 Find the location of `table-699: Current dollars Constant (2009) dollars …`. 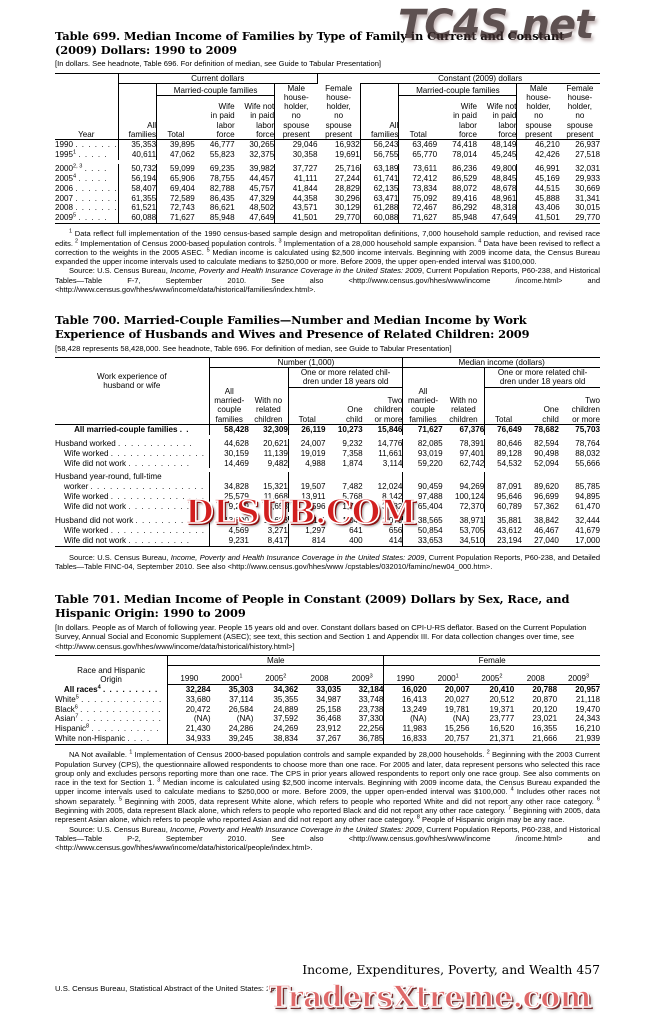

table-699: Current dollars Constant (2009) dollars … is located at coordinates (327, 149).